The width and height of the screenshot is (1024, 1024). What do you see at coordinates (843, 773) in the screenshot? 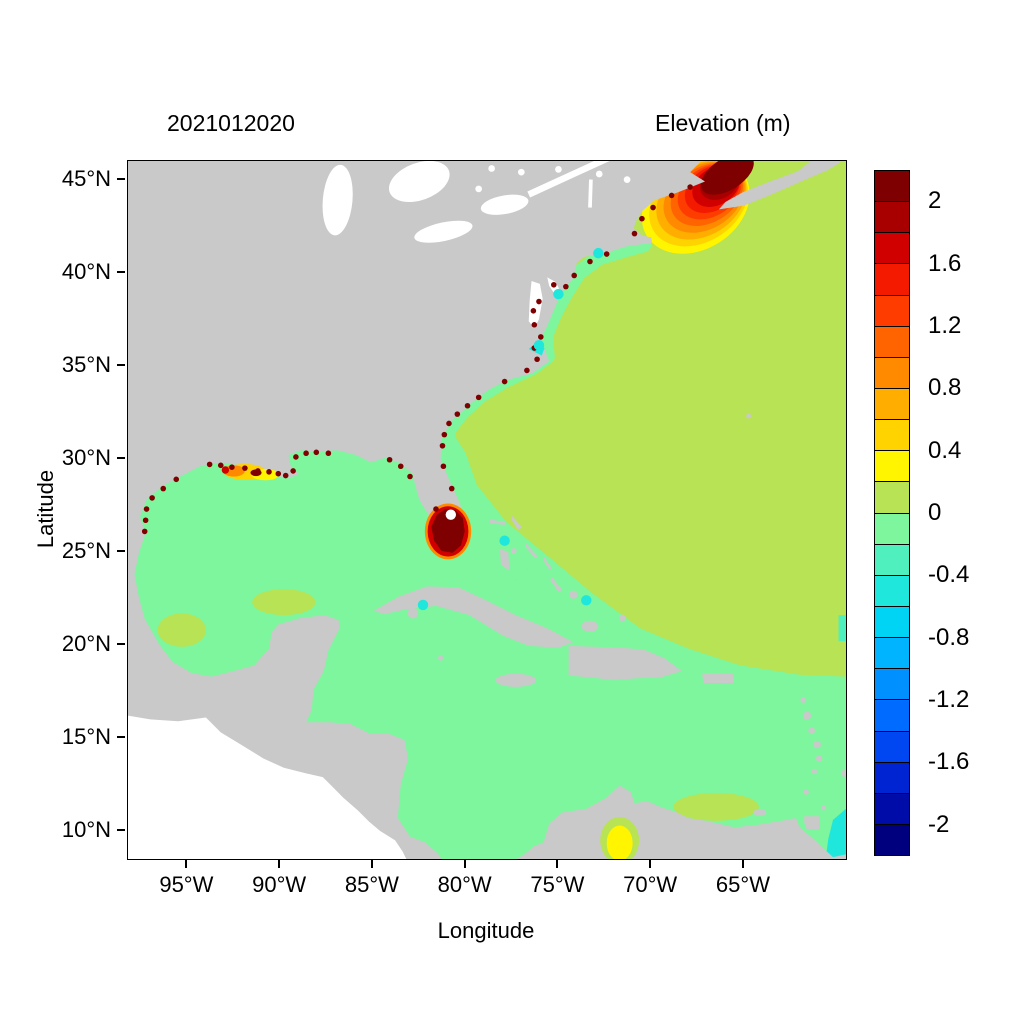
I see `barbados` at bounding box center [843, 773].